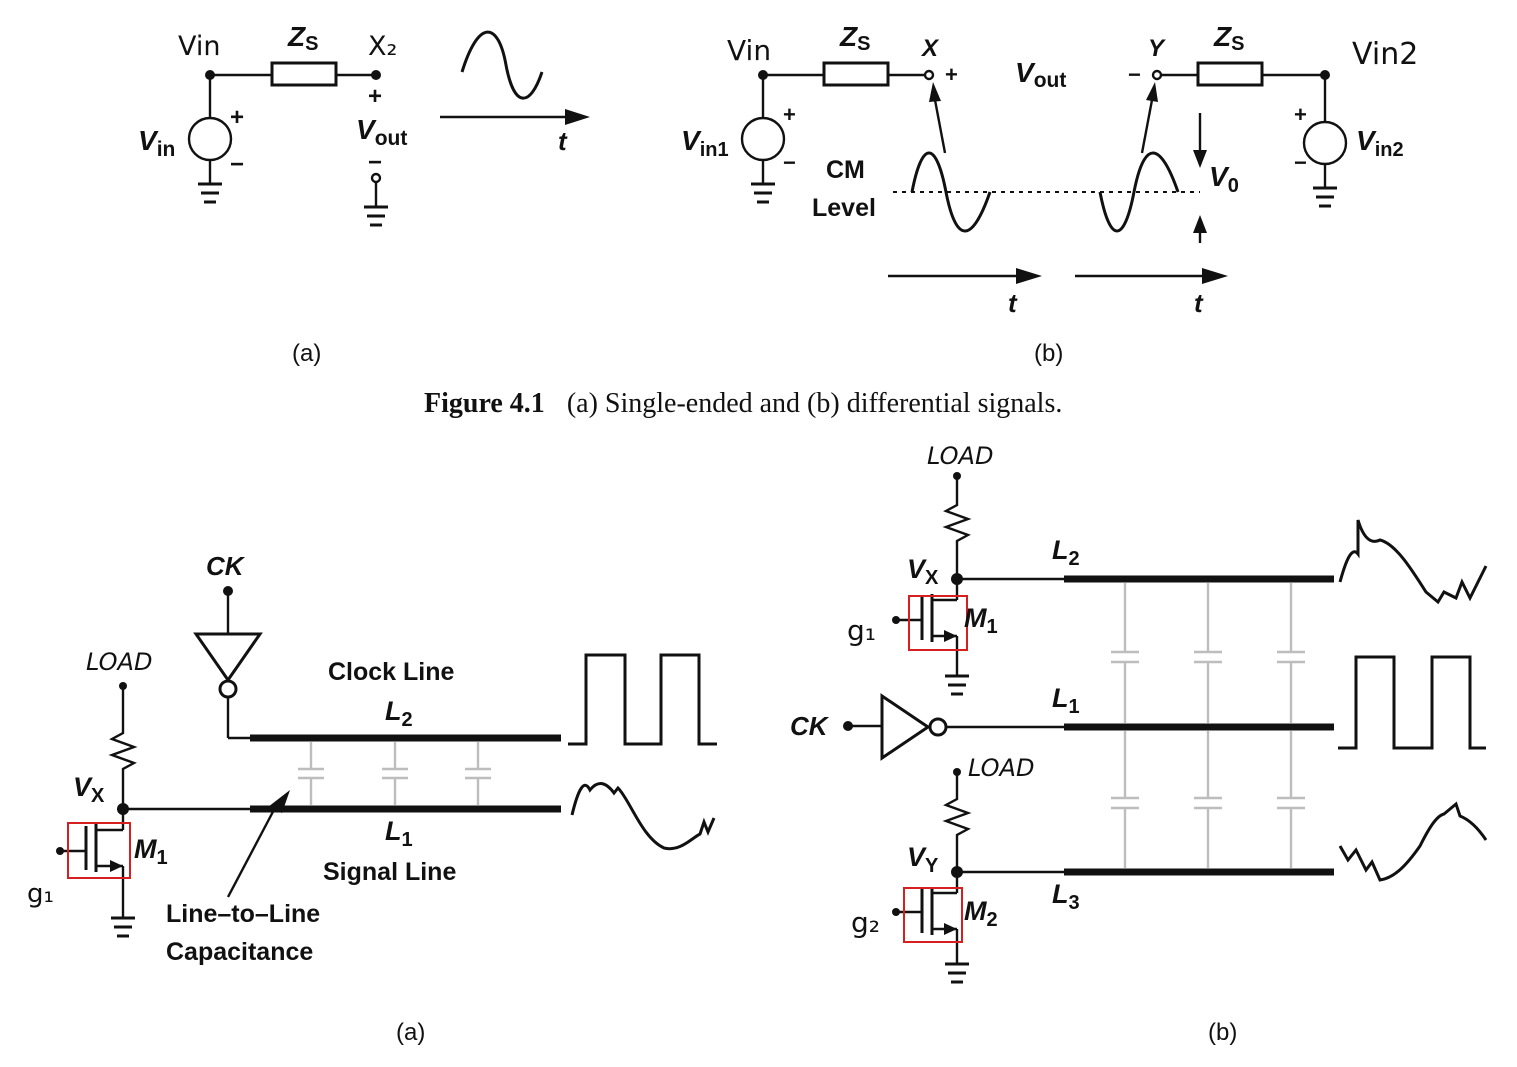  What do you see at coordinates (1224, 179) in the screenshot?
I see `v0-label: V0` at bounding box center [1224, 179].